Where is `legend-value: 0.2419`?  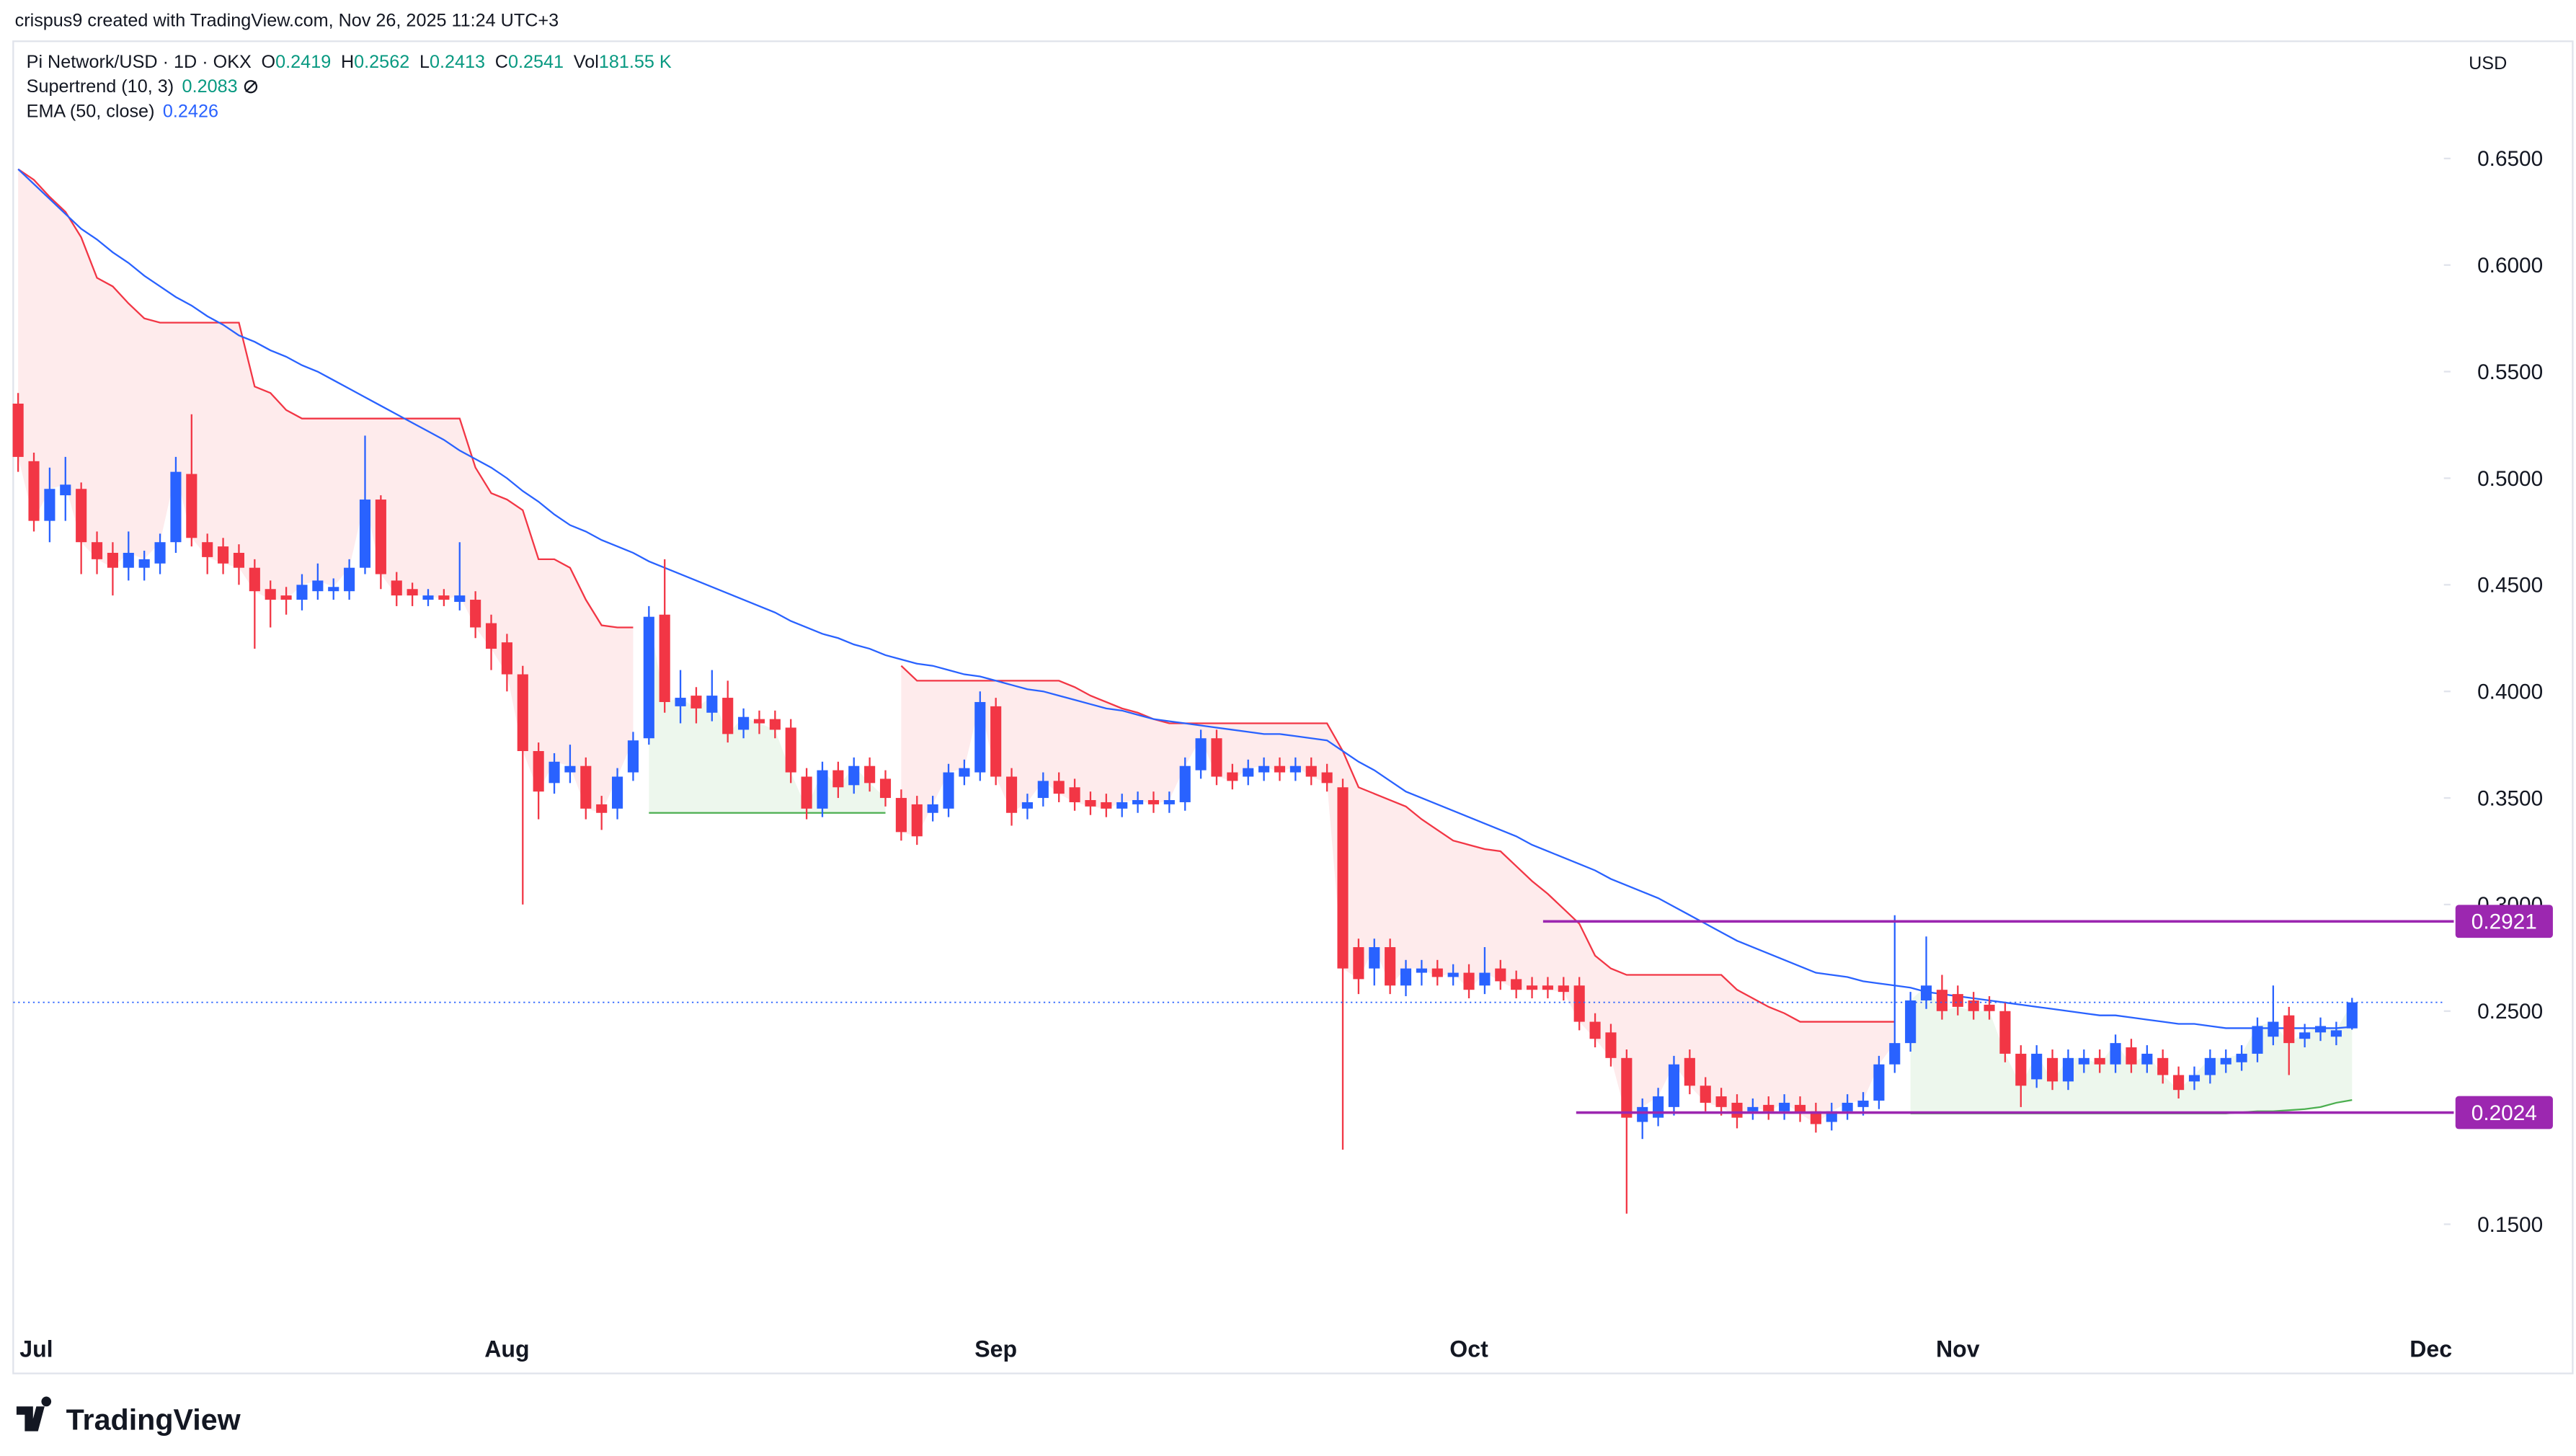 legend-value: 0.2419 is located at coordinates (303, 62).